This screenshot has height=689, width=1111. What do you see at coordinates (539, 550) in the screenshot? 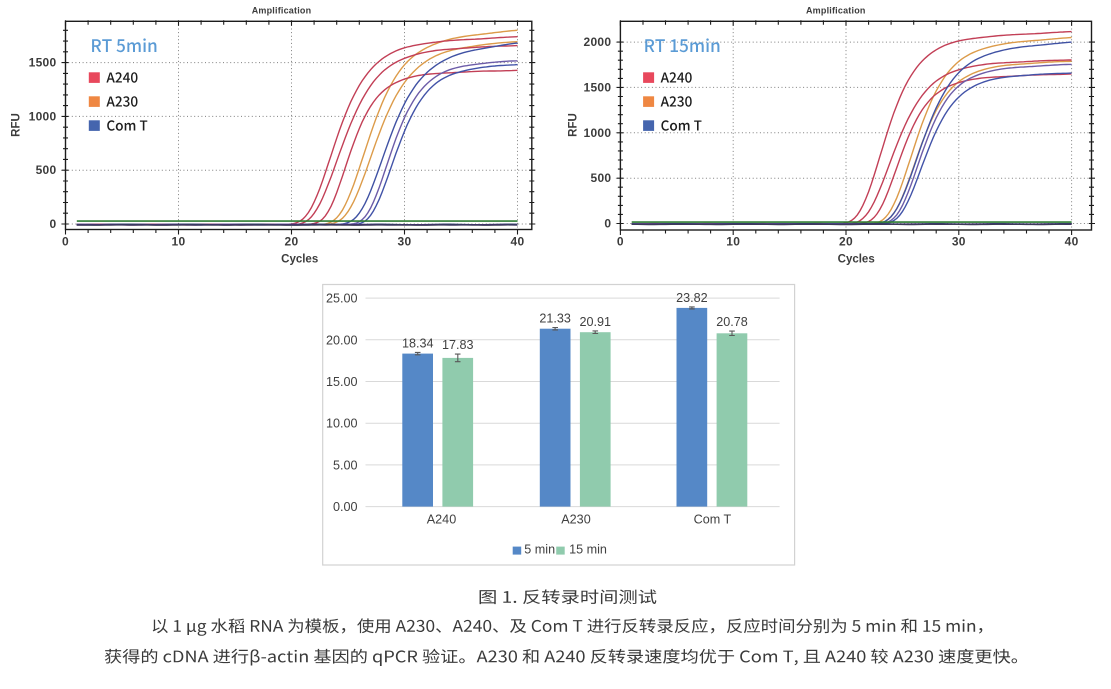
I see `svg-text: 5 min` at bounding box center [539, 550].